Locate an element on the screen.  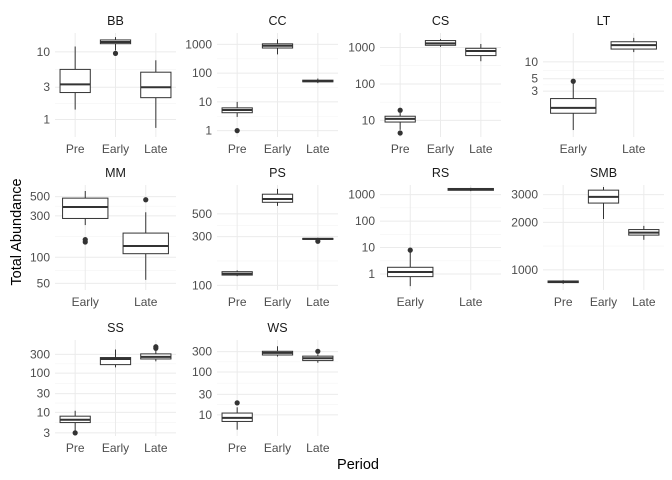
panel-ss: SS 3 10 30 100 300 Pre Early Late is located at coordinates (103, 388).